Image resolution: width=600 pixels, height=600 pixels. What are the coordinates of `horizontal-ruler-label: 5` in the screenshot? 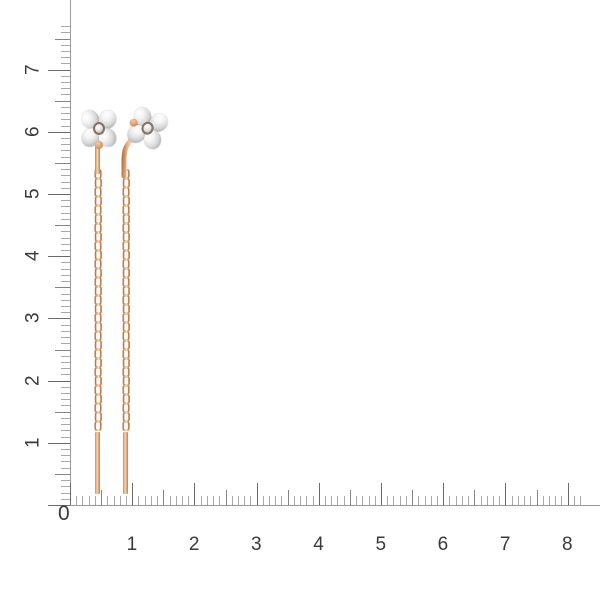 It's located at (381, 544).